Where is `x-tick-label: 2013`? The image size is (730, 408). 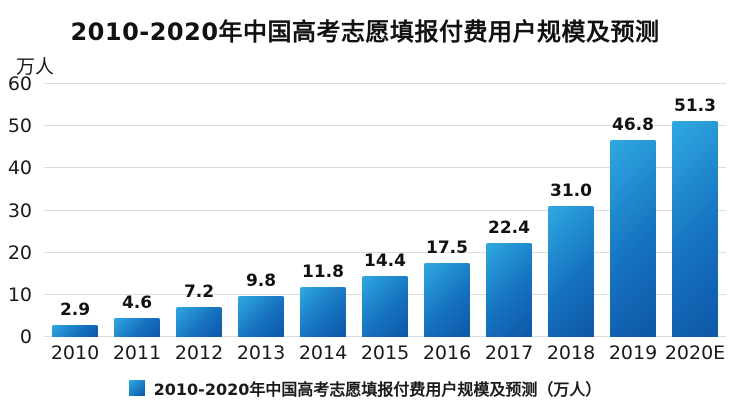 x-tick-label: 2013 is located at coordinates (261, 353).